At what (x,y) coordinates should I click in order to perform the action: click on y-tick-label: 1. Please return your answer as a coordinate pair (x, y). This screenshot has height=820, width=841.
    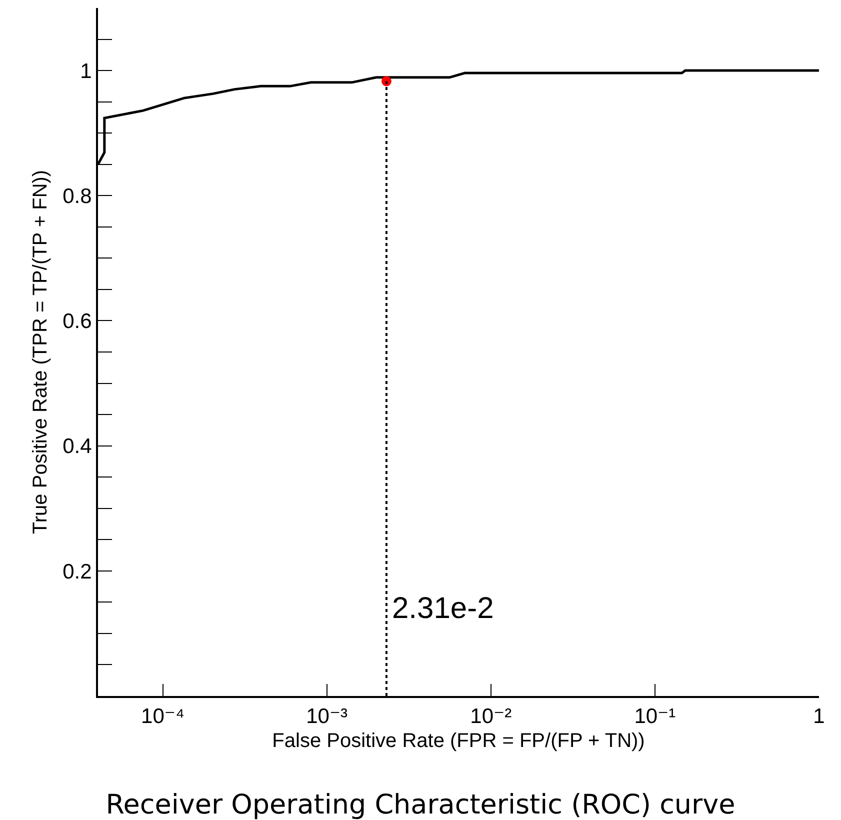
    Looking at the image, I should click on (86, 71).